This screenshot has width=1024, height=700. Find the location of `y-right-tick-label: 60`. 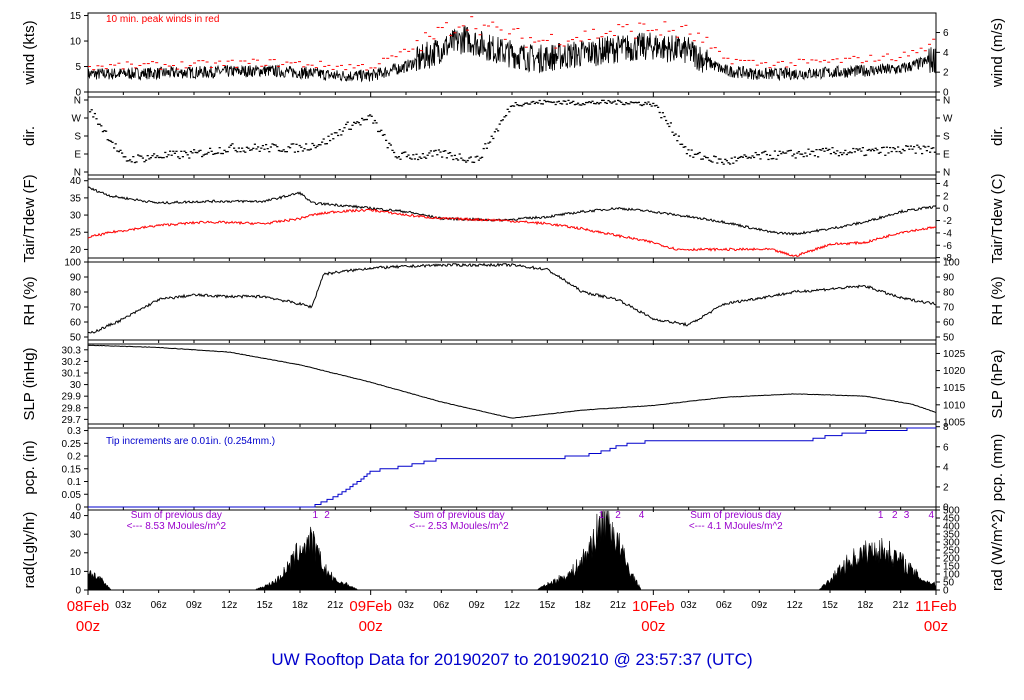

y-right-tick-label: 60 is located at coordinates (949, 323).